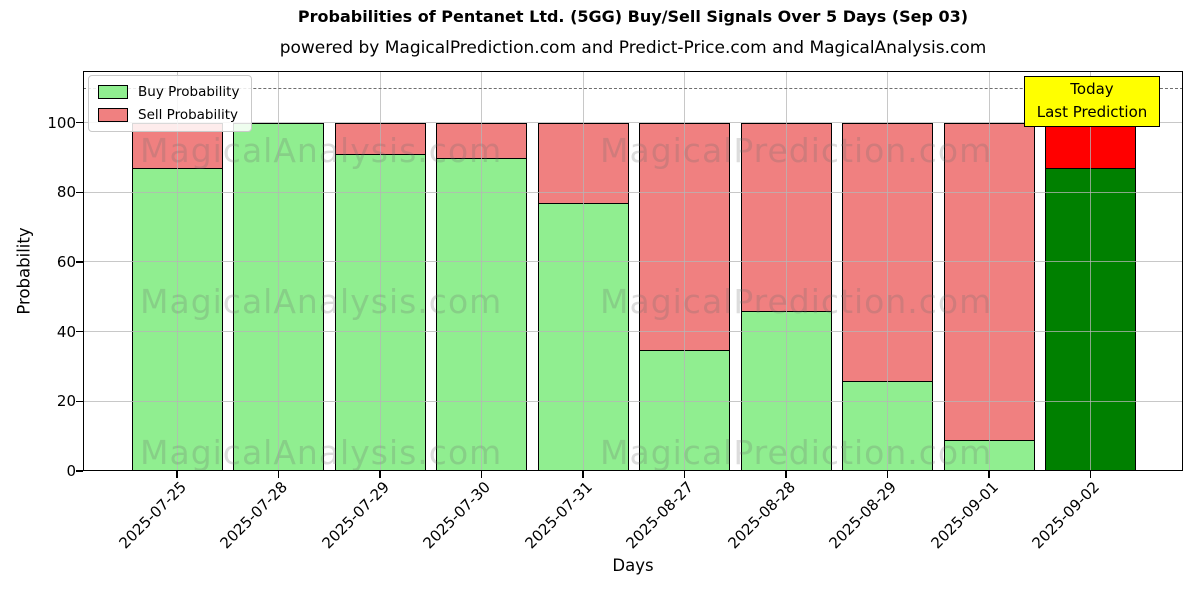 Image resolution: width=1200 pixels, height=600 pixels. What do you see at coordinates (633, 565) in the screenshot?
I see `x-axis-label: Days` at bounding box center [633, 565].